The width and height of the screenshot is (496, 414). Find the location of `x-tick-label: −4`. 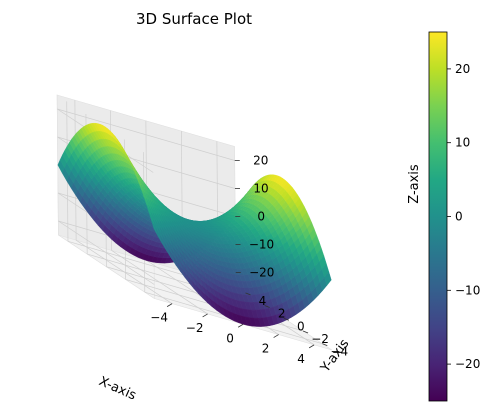

x-tick-label: −4 is located at coordinates (159, 318).